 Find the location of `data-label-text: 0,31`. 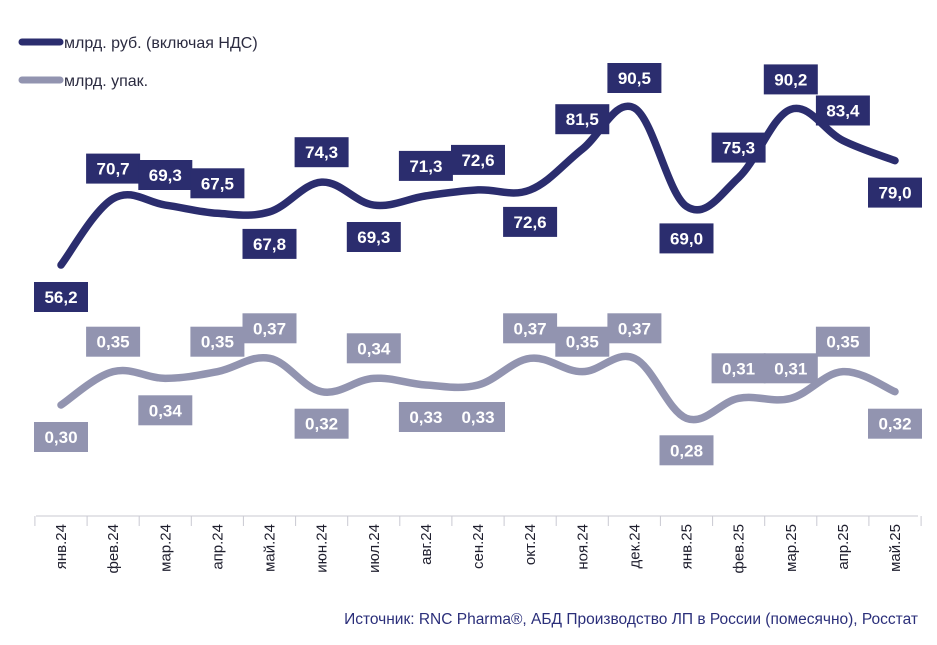

data-label-text: 0,31 is located at coordinates (790, 368).